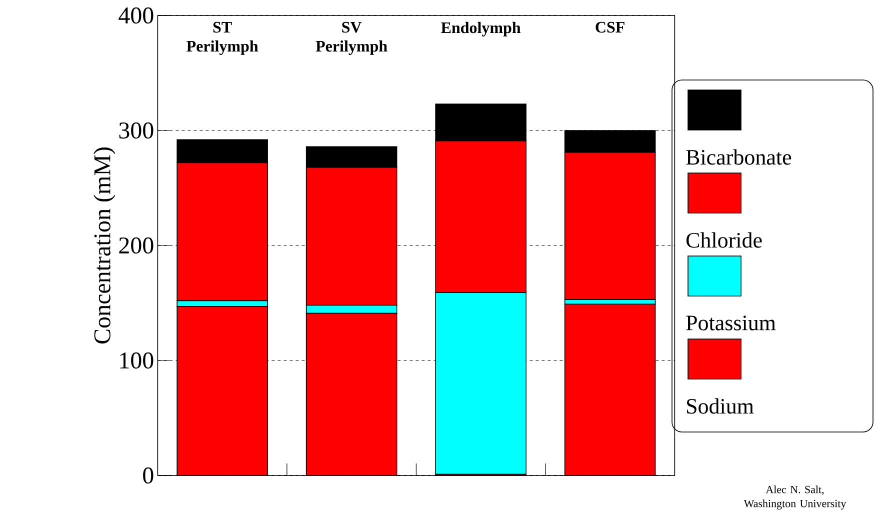 This screenshot has height=510, width=874. Describe the element at coordinates (610, 27) in the screenshot. I see `x-tick-label: CSF` at that location.